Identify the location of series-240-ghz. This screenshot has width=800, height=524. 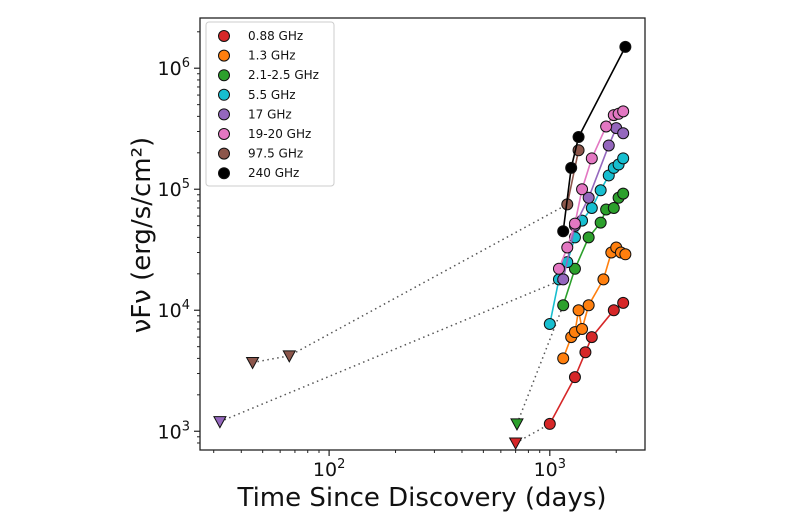
(594, 139).